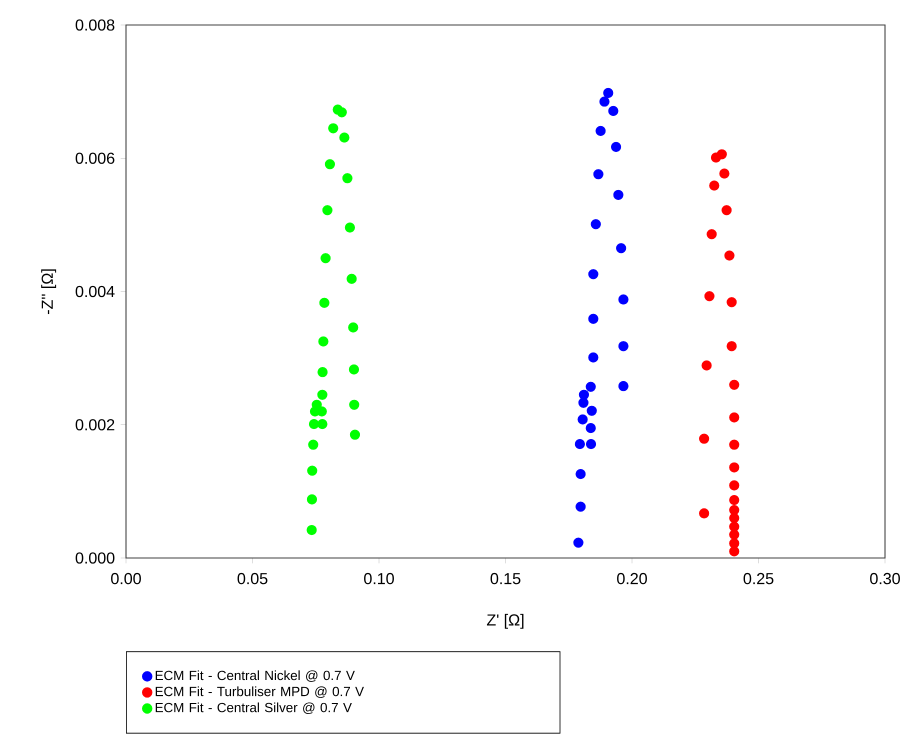 The image size is (909, 749). I want to click on y-tick-label: 0.002, so click(95, 424).